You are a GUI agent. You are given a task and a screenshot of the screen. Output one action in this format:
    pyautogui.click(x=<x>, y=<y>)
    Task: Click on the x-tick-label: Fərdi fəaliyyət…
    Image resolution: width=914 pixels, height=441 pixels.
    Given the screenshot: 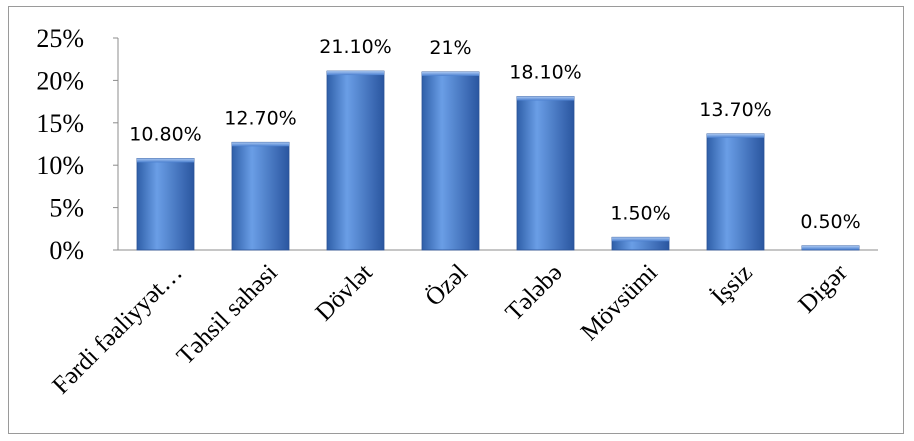 What is the action you would take?
    pyautogui.click(x=117, y=329)
    